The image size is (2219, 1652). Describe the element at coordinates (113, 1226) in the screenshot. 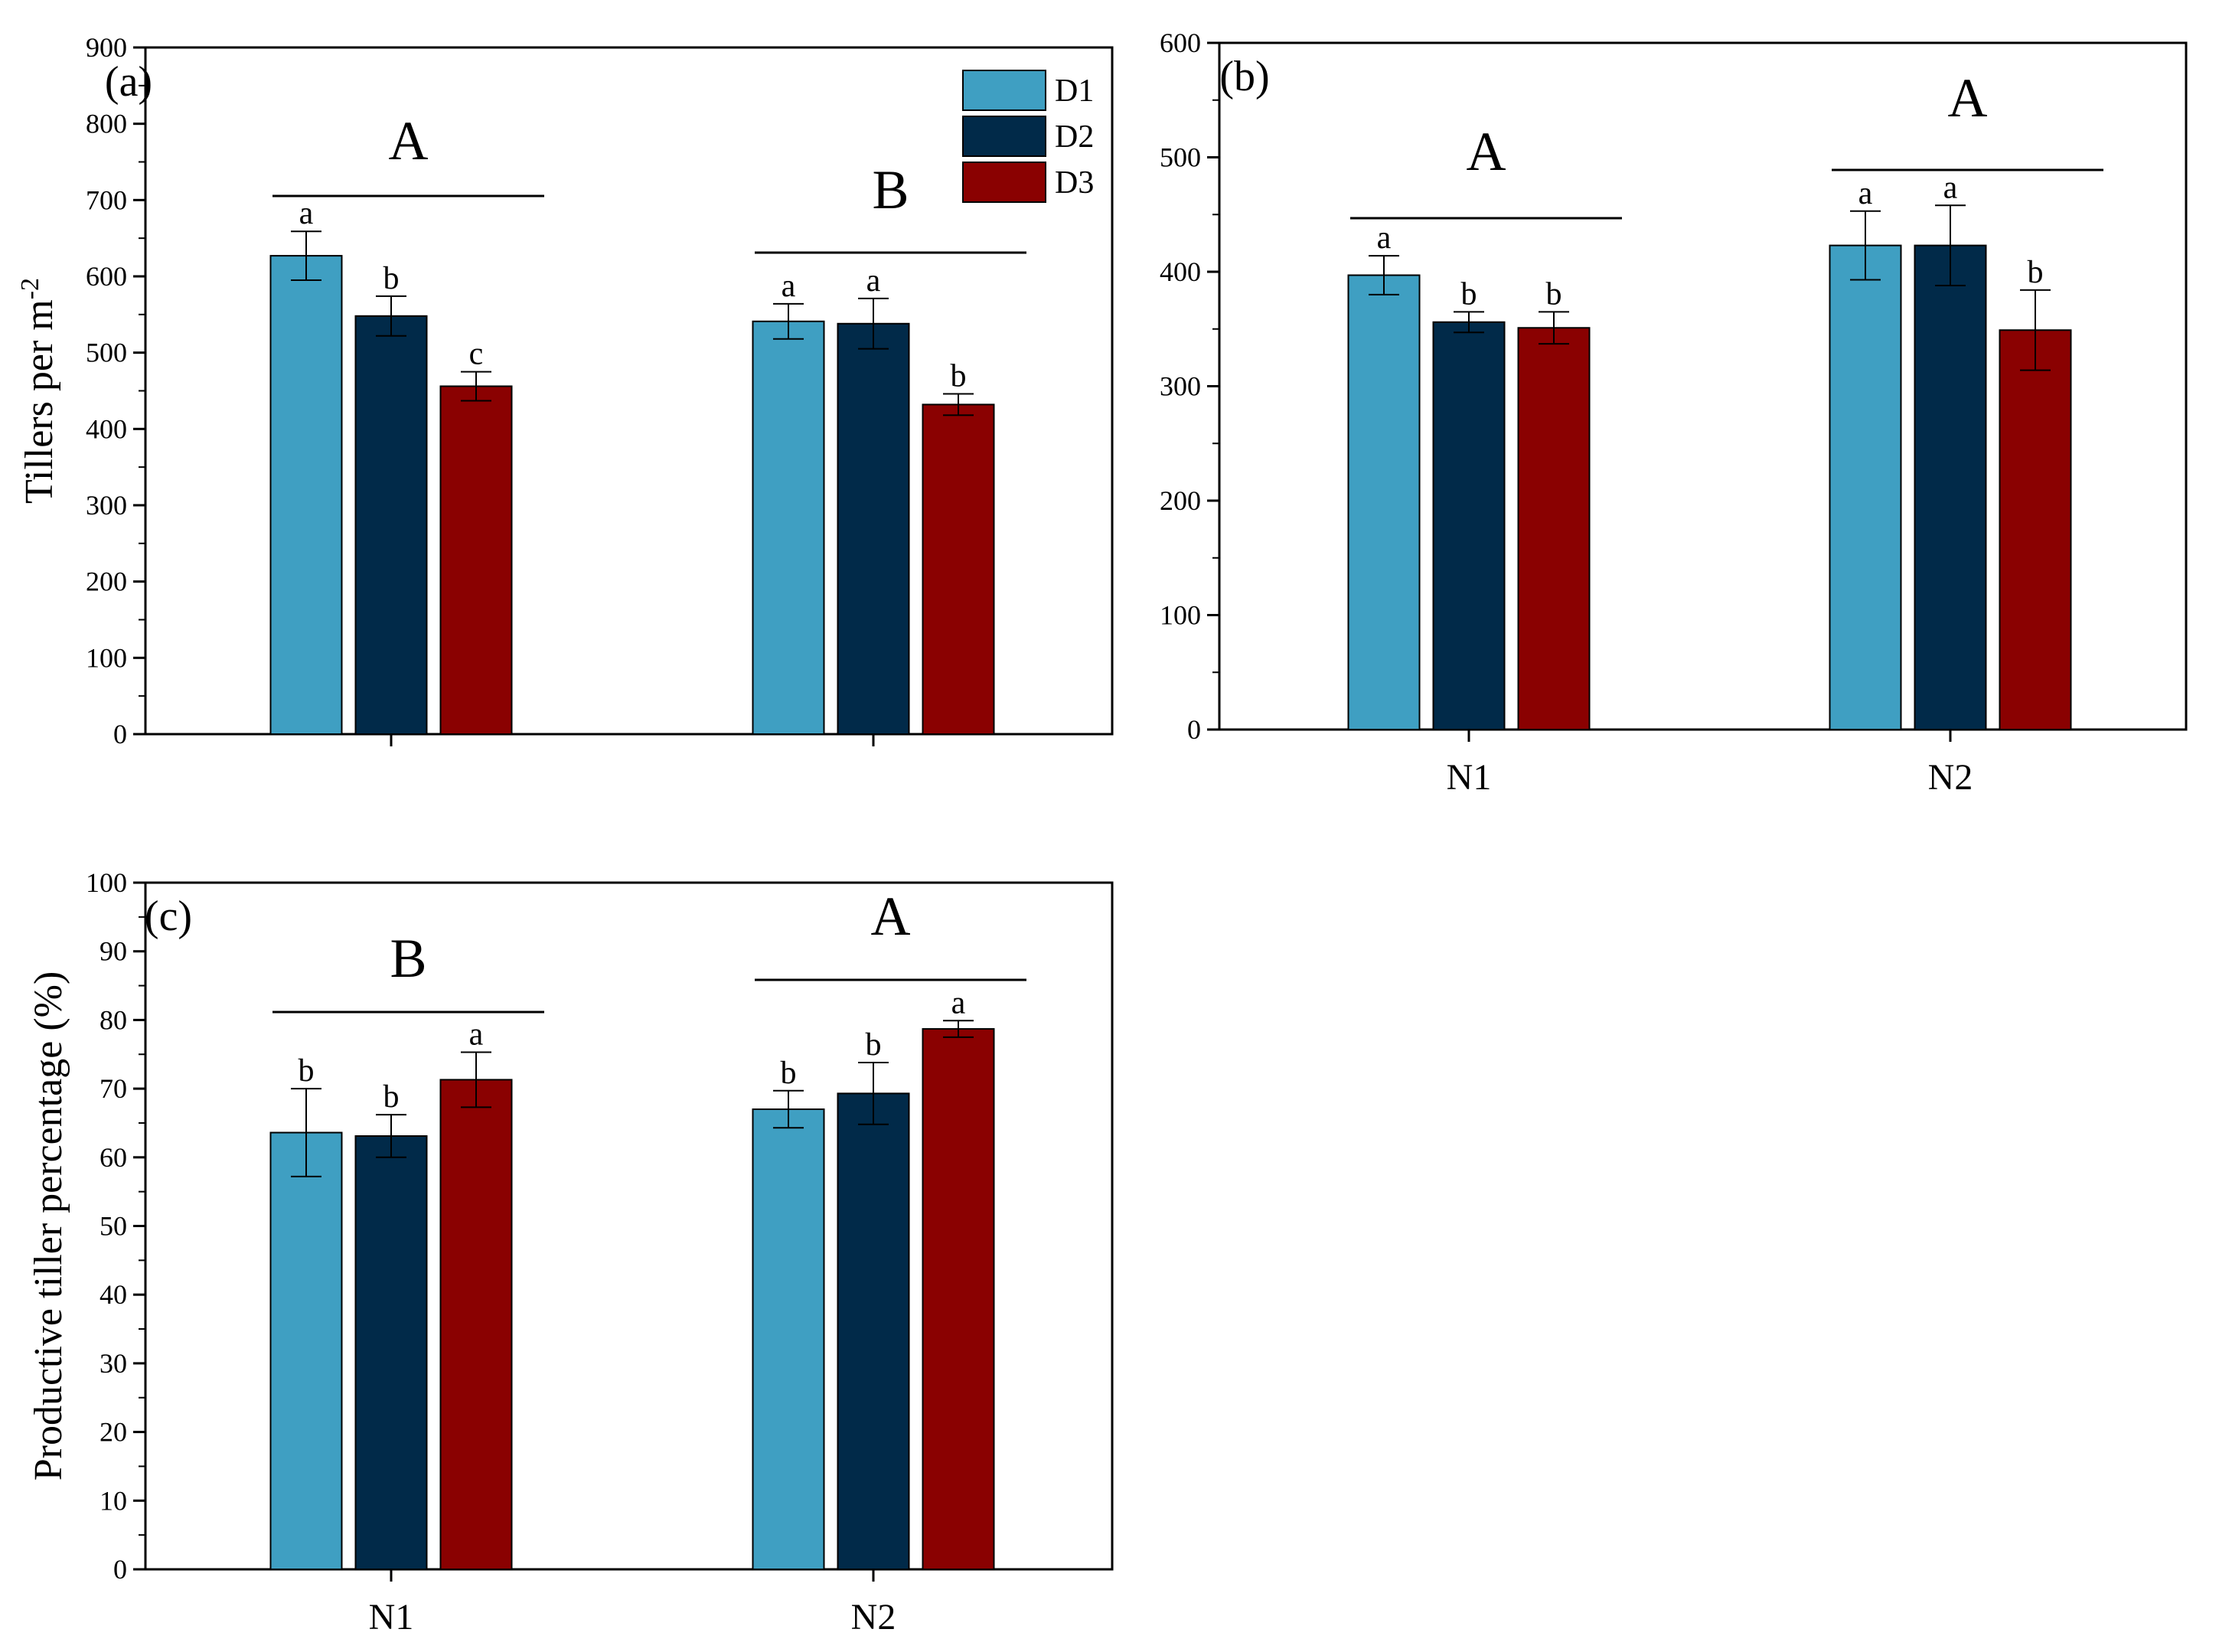

I see `y-tick-label: 50` at that location.